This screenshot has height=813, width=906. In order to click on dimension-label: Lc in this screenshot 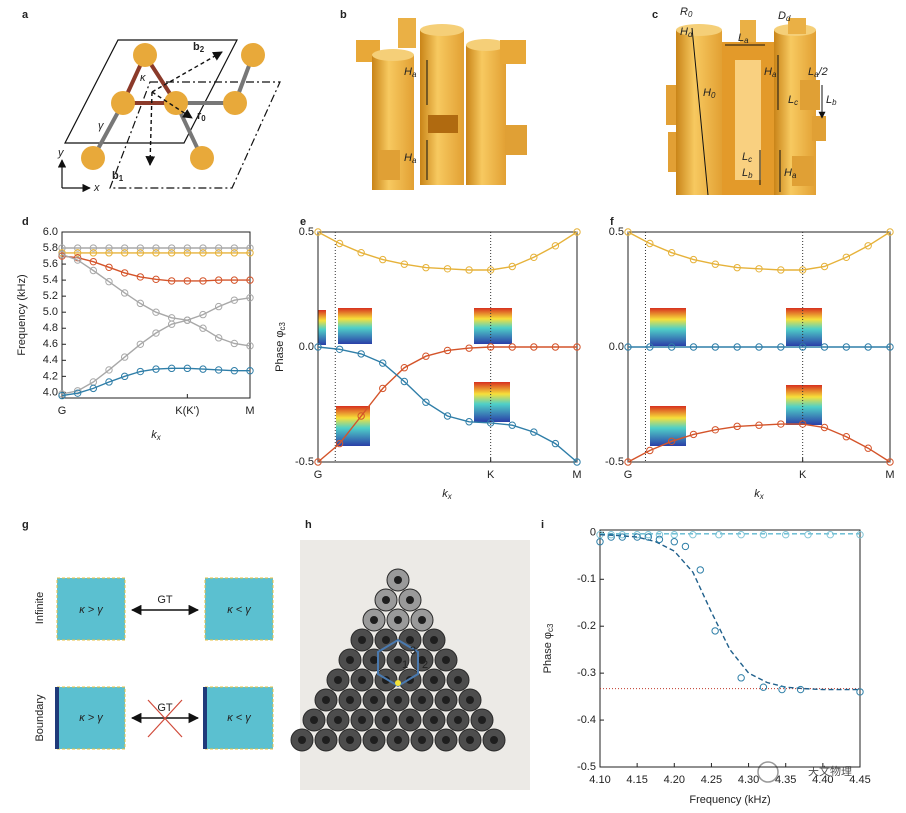, I will do `click(793, 100)`.